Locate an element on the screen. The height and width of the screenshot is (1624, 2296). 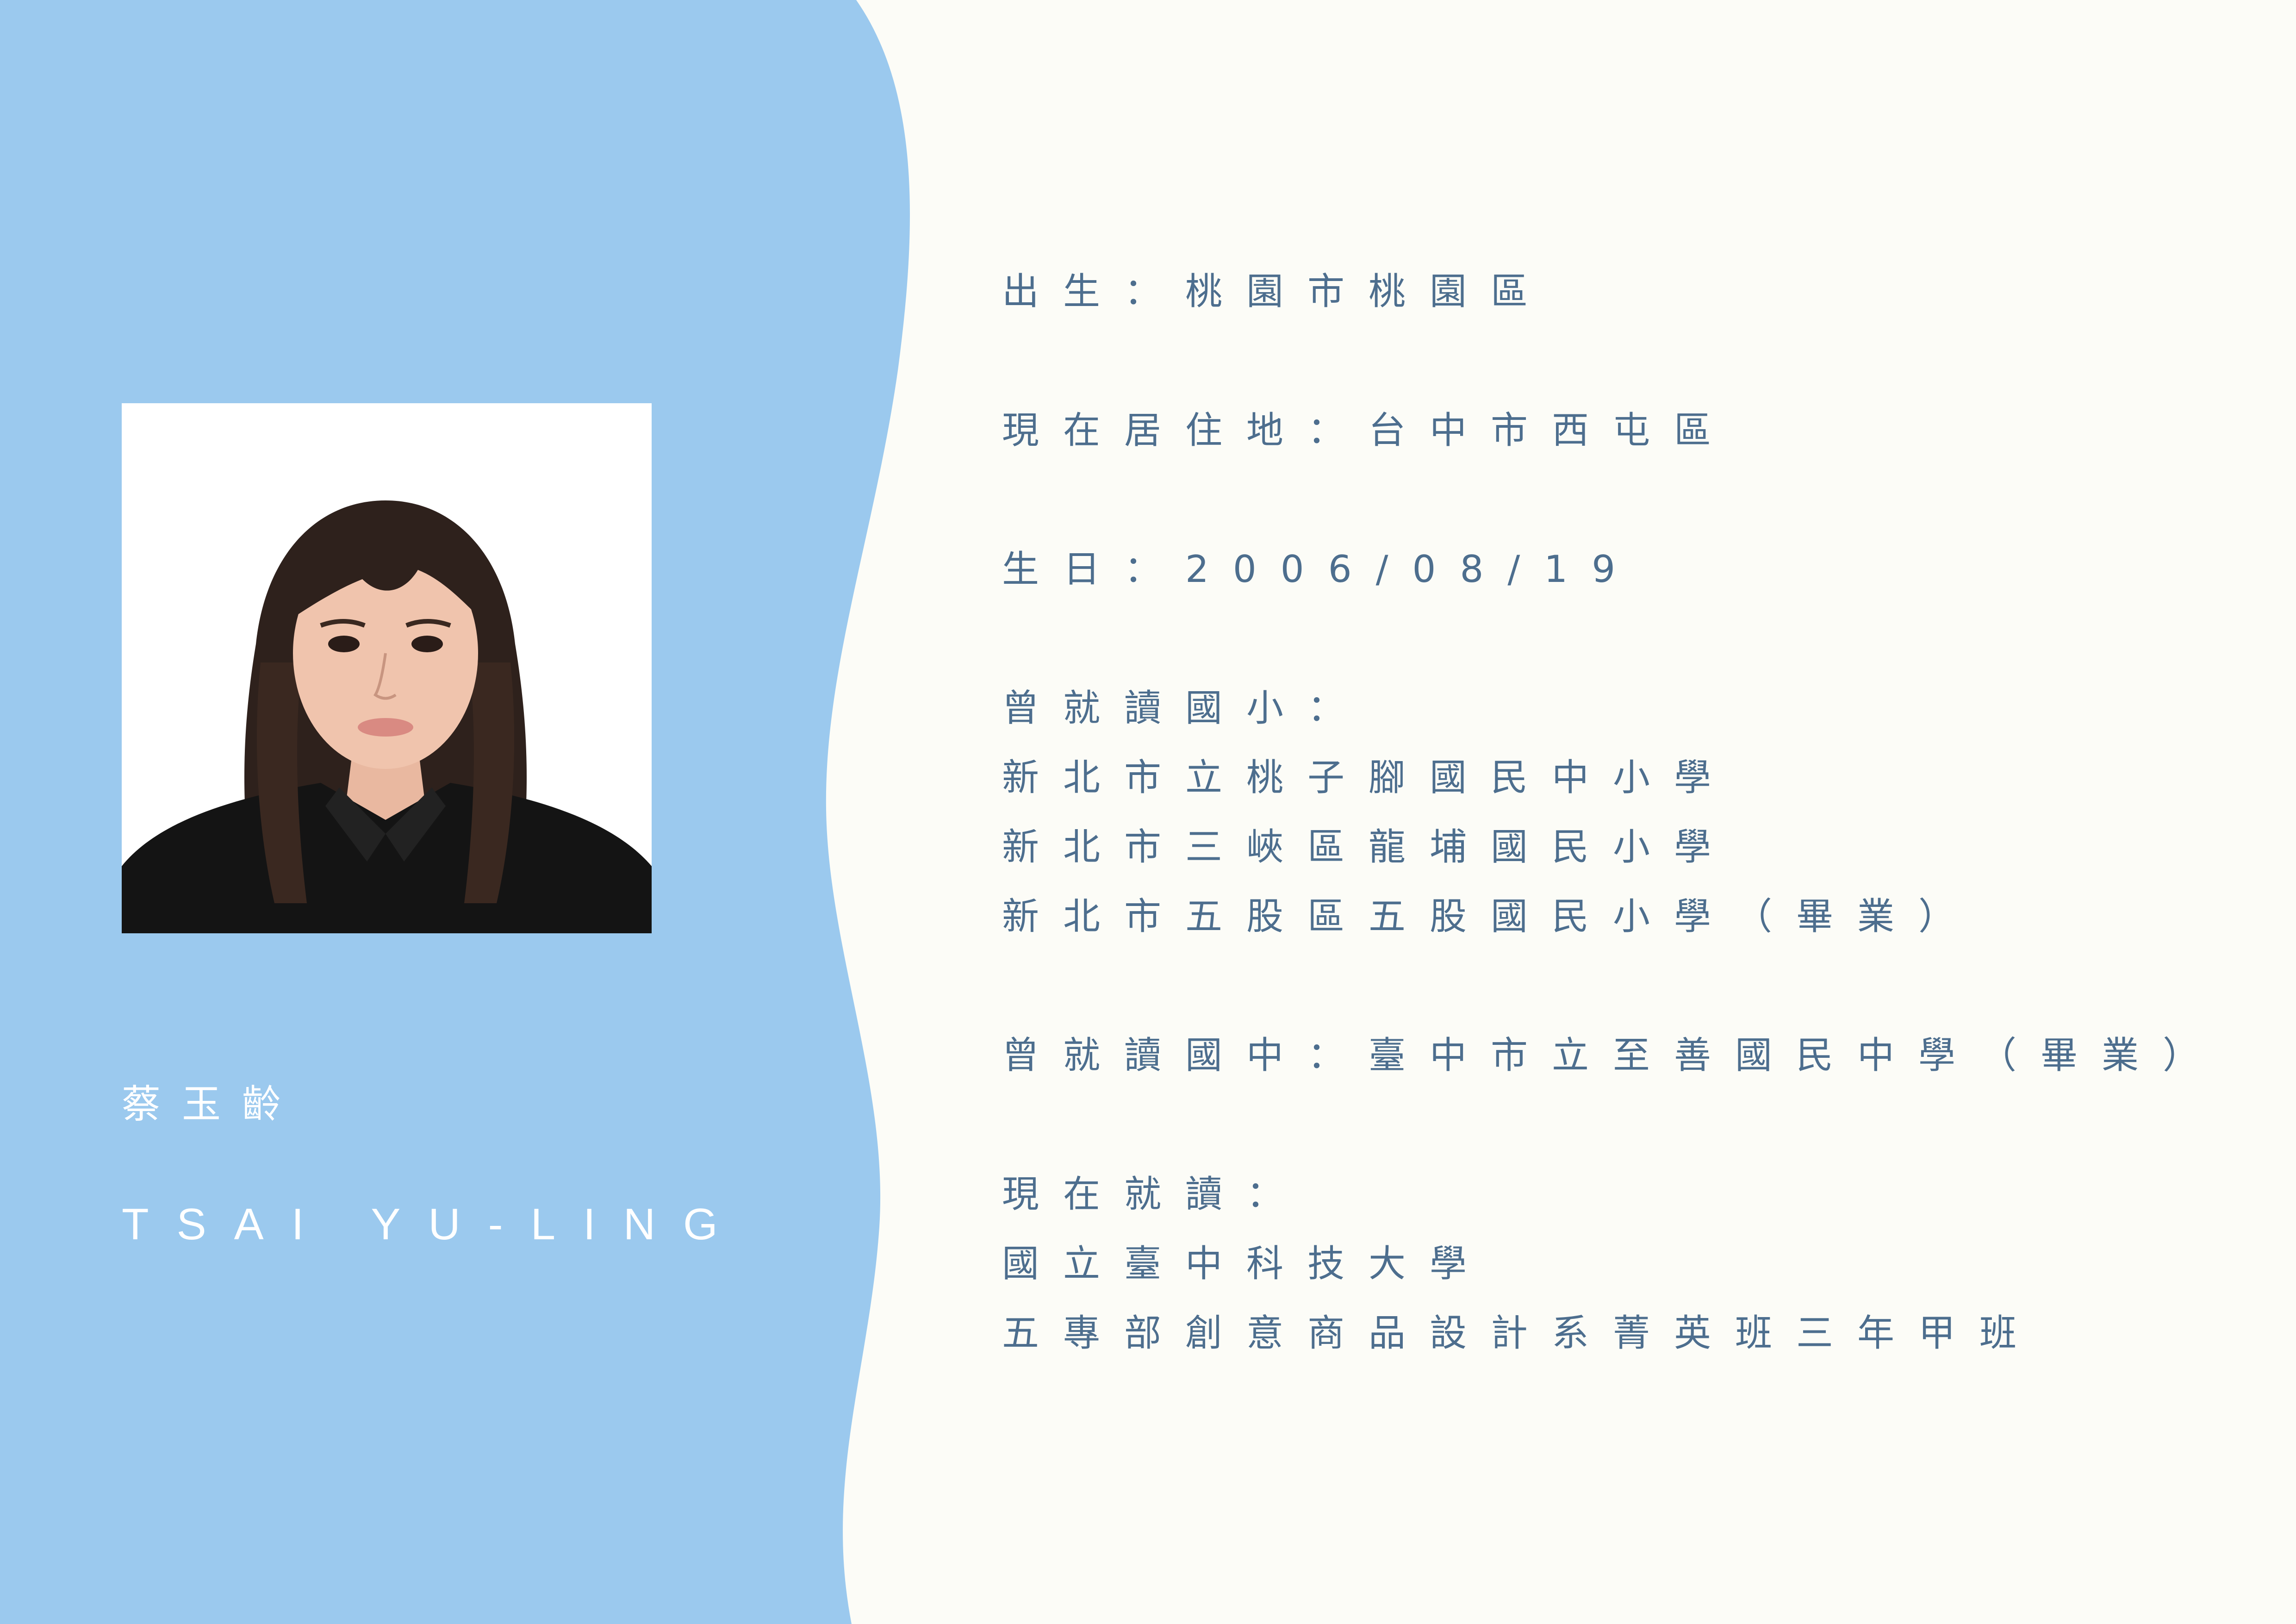
current-heading: 現在就讀： is located at coordinates (1154, 1194).